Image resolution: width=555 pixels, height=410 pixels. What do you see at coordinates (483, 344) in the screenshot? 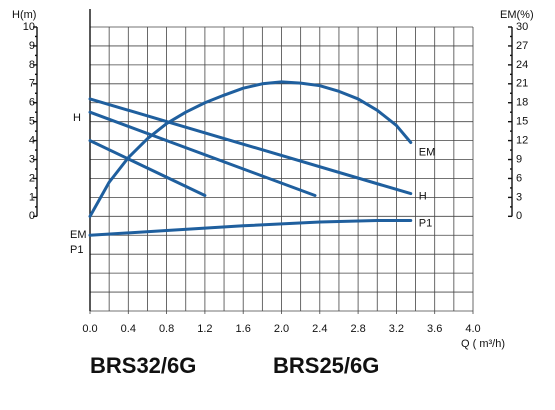
I see `x-axis-title: Q ( m³/h)` at bounding box center [483, 344].